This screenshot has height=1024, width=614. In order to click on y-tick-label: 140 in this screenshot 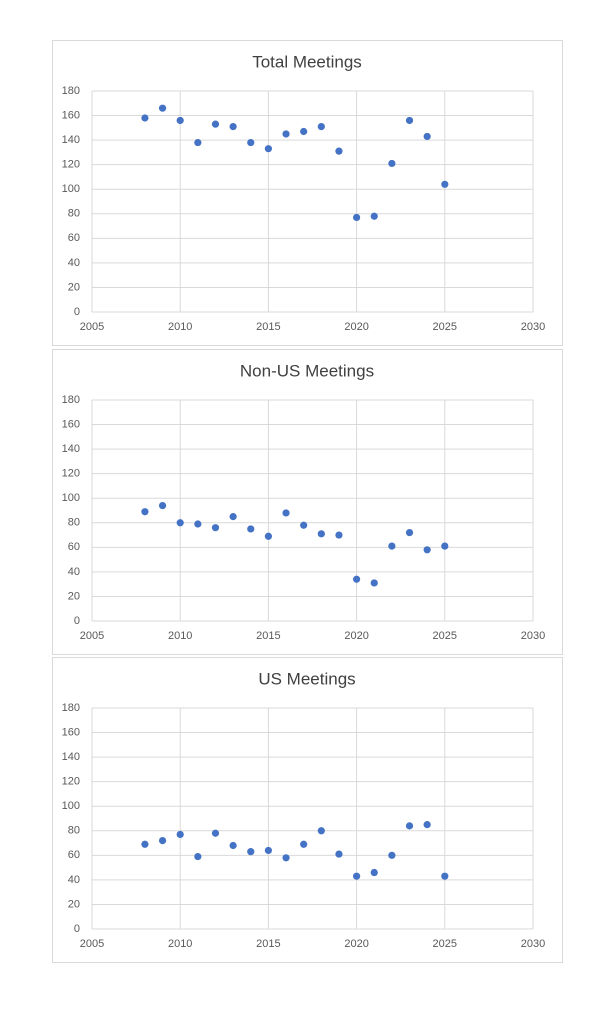, I will do `click(71, 140)`.